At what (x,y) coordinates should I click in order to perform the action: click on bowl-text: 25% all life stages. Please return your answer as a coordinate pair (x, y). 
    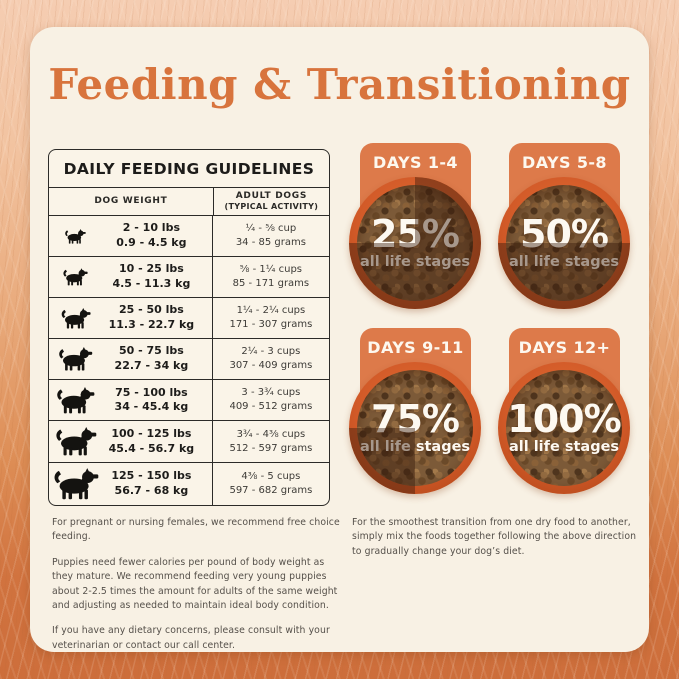
    Looking at the image, I should click on (415, 243).